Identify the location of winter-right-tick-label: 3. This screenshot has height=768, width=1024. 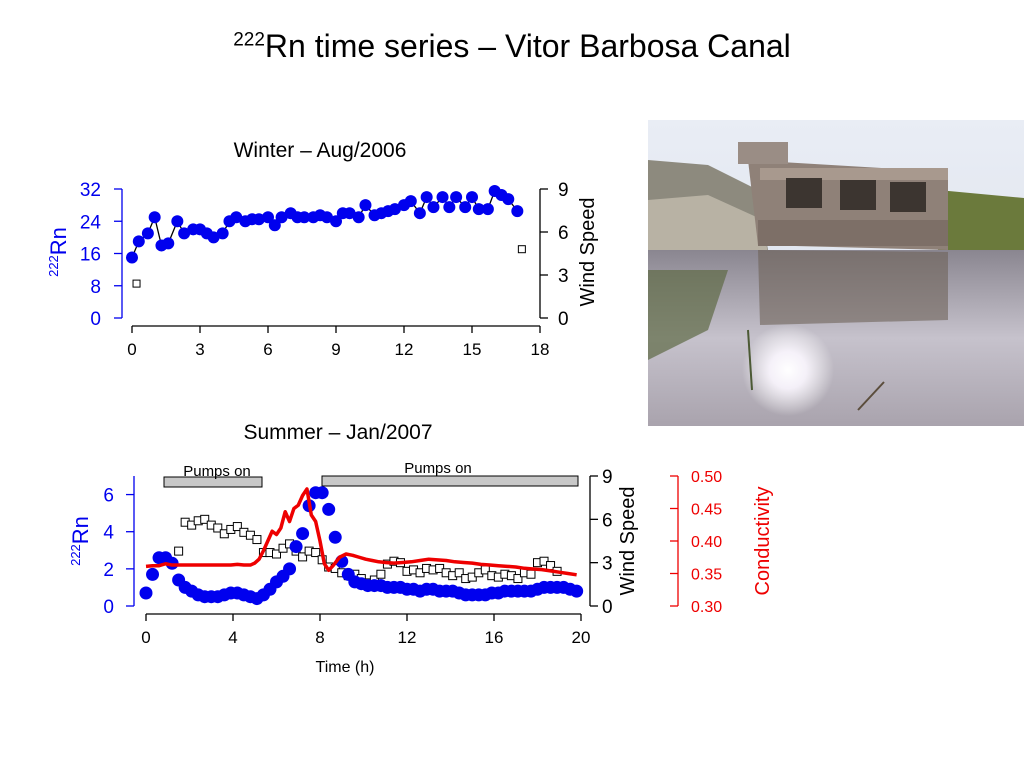
(563, 276).